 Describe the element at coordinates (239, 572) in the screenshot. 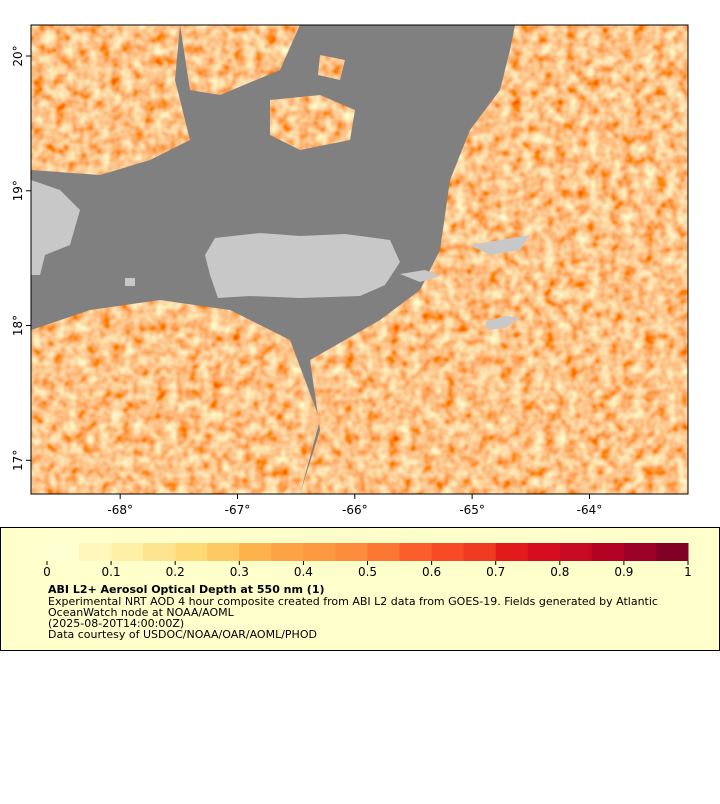

I see `colorbar-tick-label: 0.3` at that location.